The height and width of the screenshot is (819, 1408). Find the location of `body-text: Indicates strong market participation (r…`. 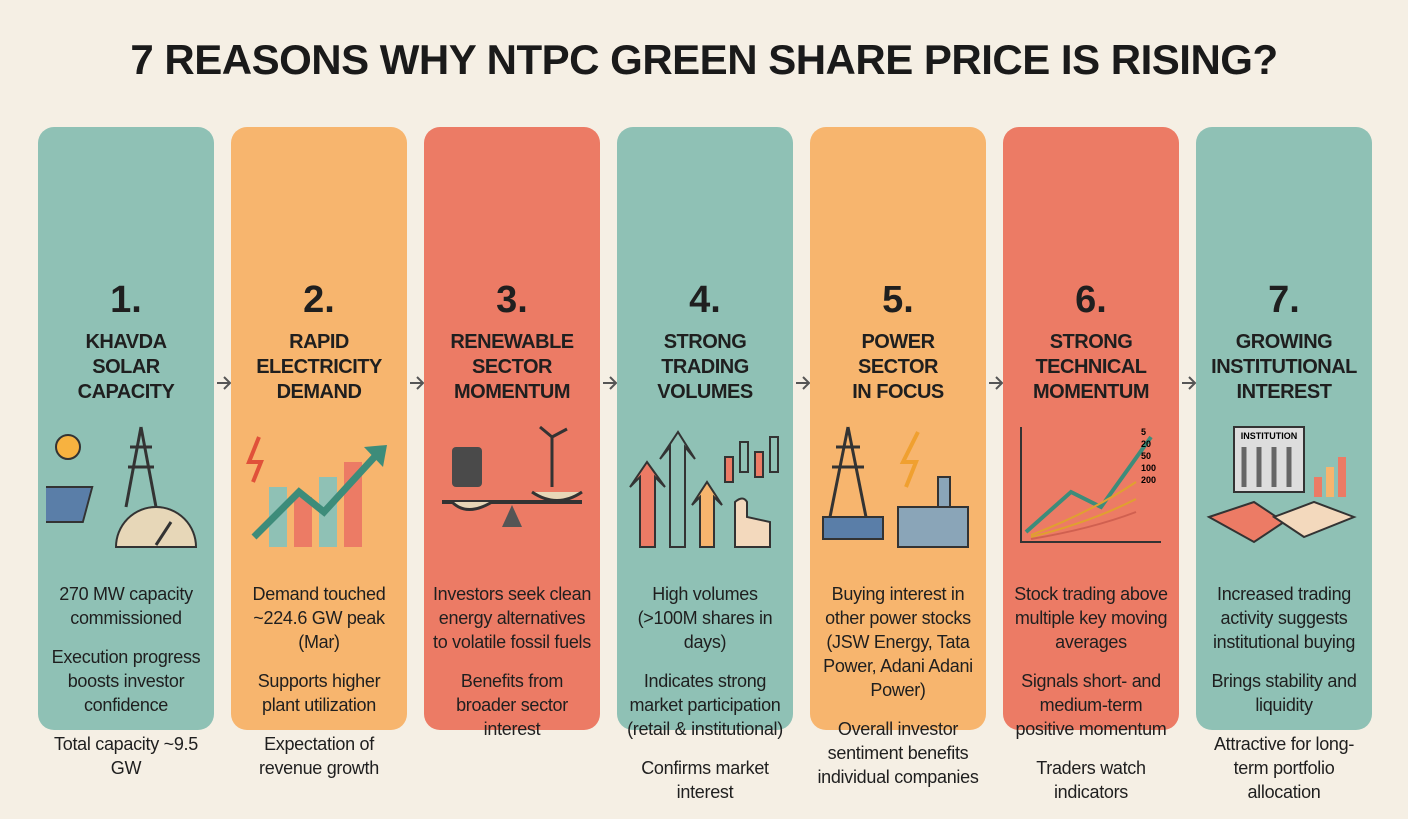

body-text: Indicates strong market participation (r… is located at coordinates (705, 705).